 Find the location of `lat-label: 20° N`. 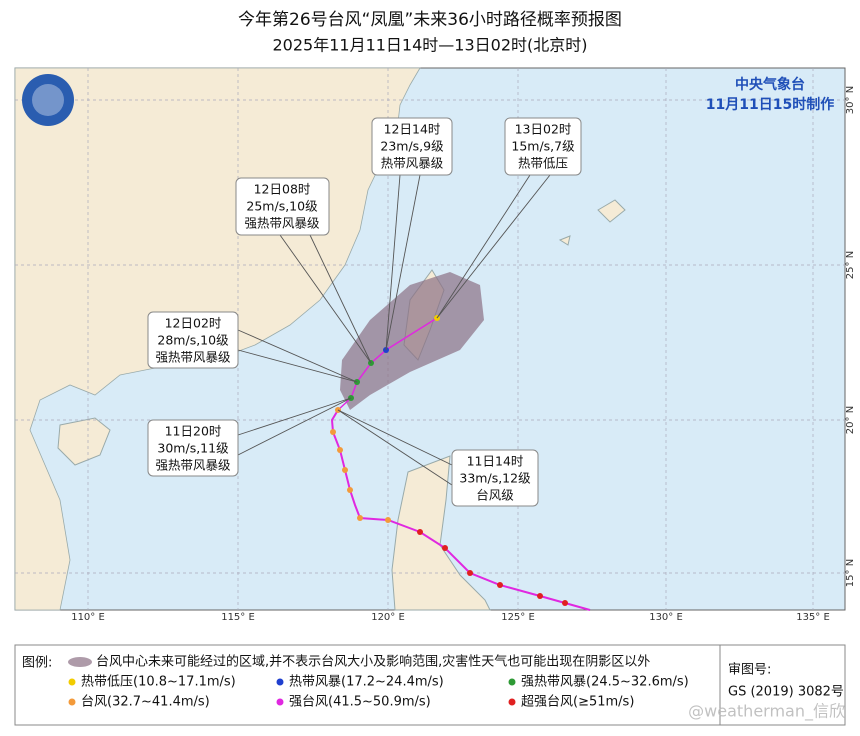

lat-label: 20° N is located at coordinates (850, 420).